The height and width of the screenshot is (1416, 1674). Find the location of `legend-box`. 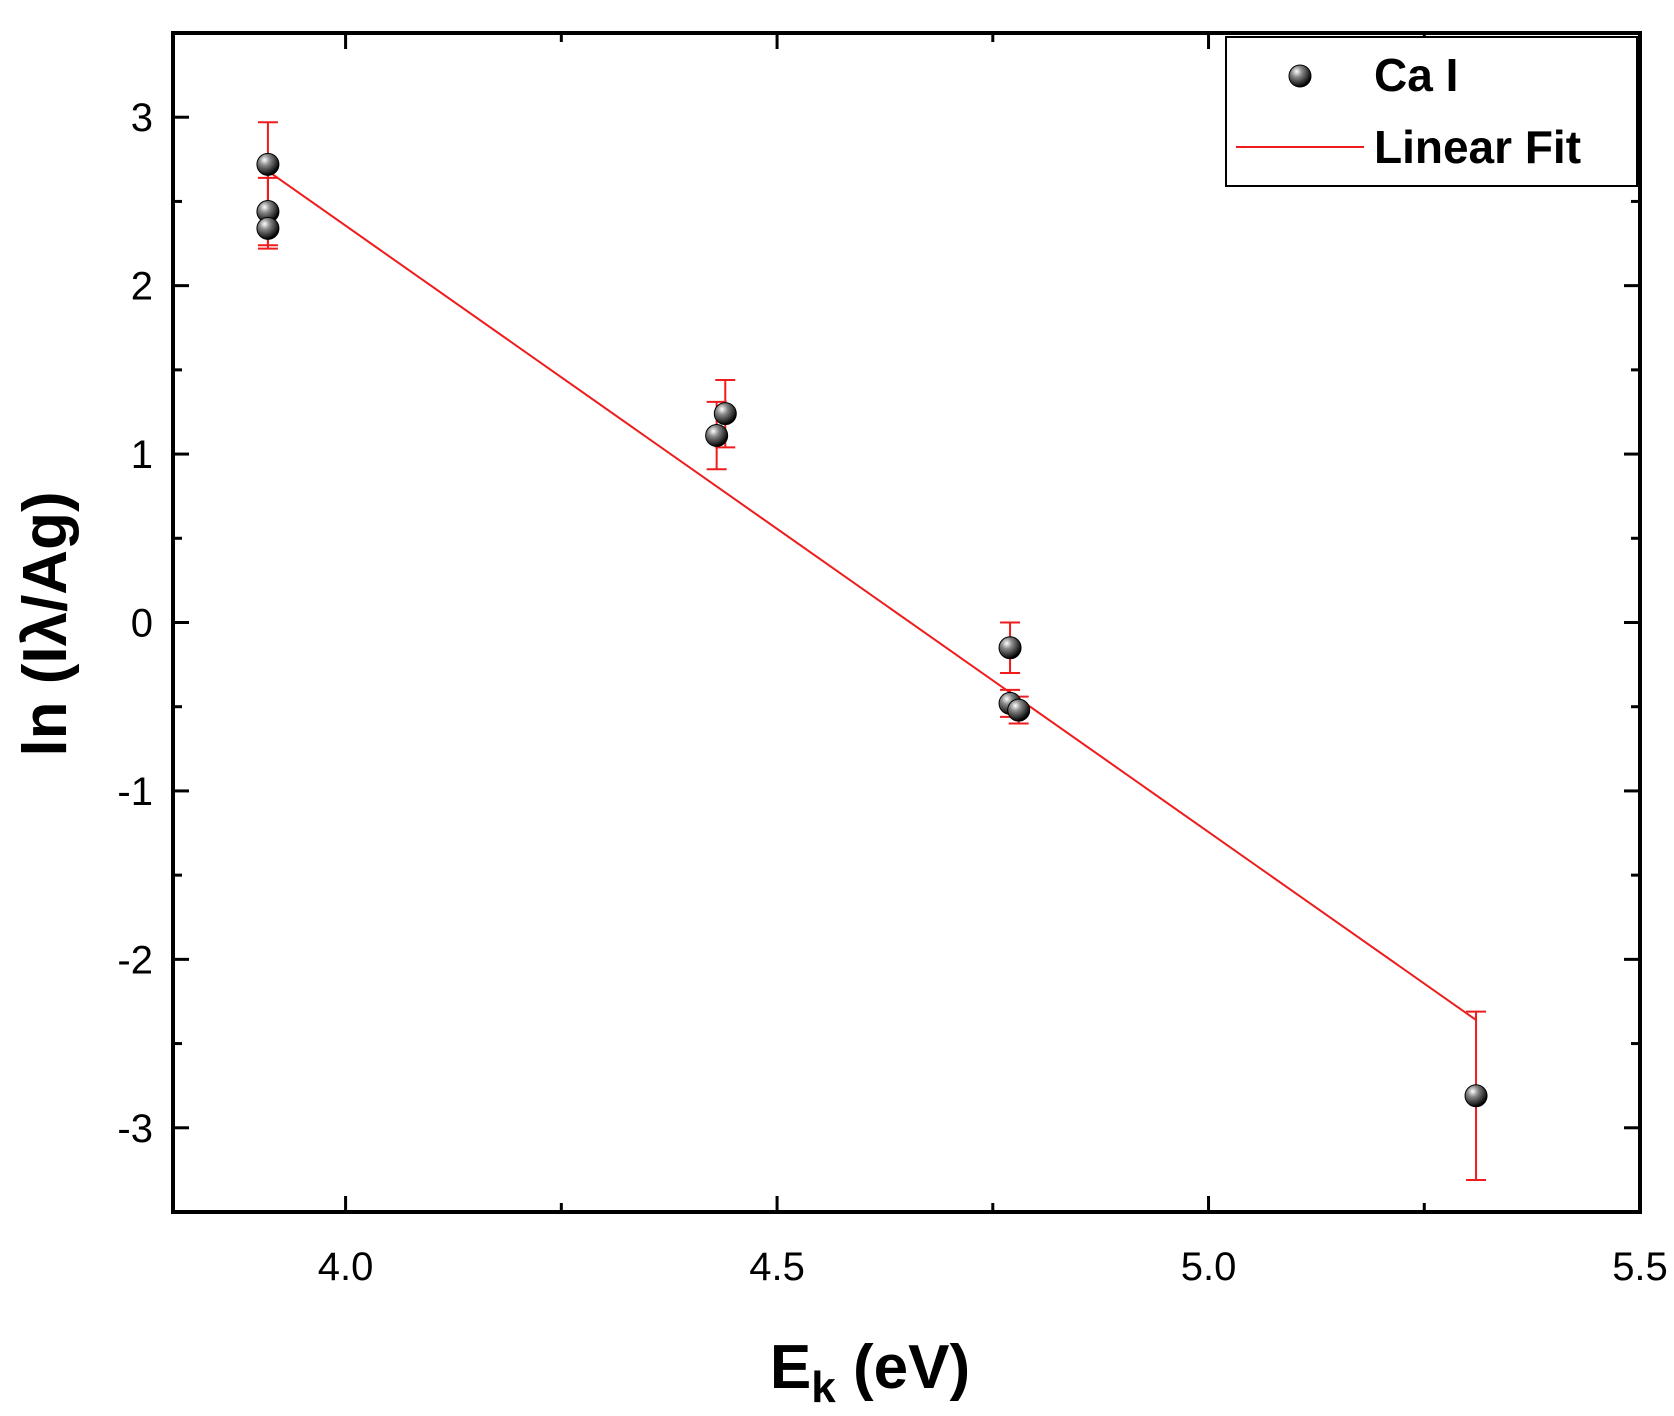

legend-box is located at coordinates (1431, 111).